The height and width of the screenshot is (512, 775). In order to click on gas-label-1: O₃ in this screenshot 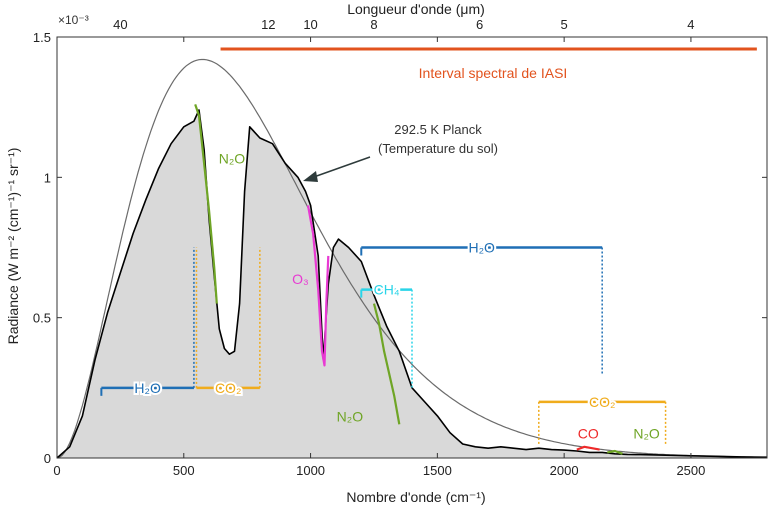, I will do `click(300, 279)`.